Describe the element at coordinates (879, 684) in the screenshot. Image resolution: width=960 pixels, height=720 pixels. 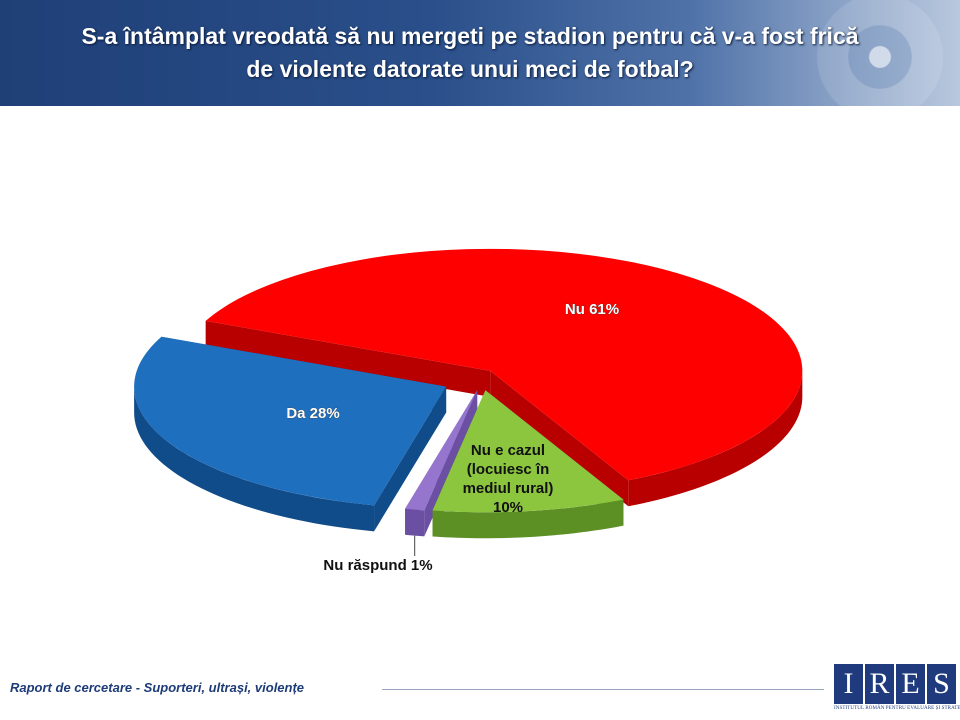
I see `logo-letter: R` at that location.